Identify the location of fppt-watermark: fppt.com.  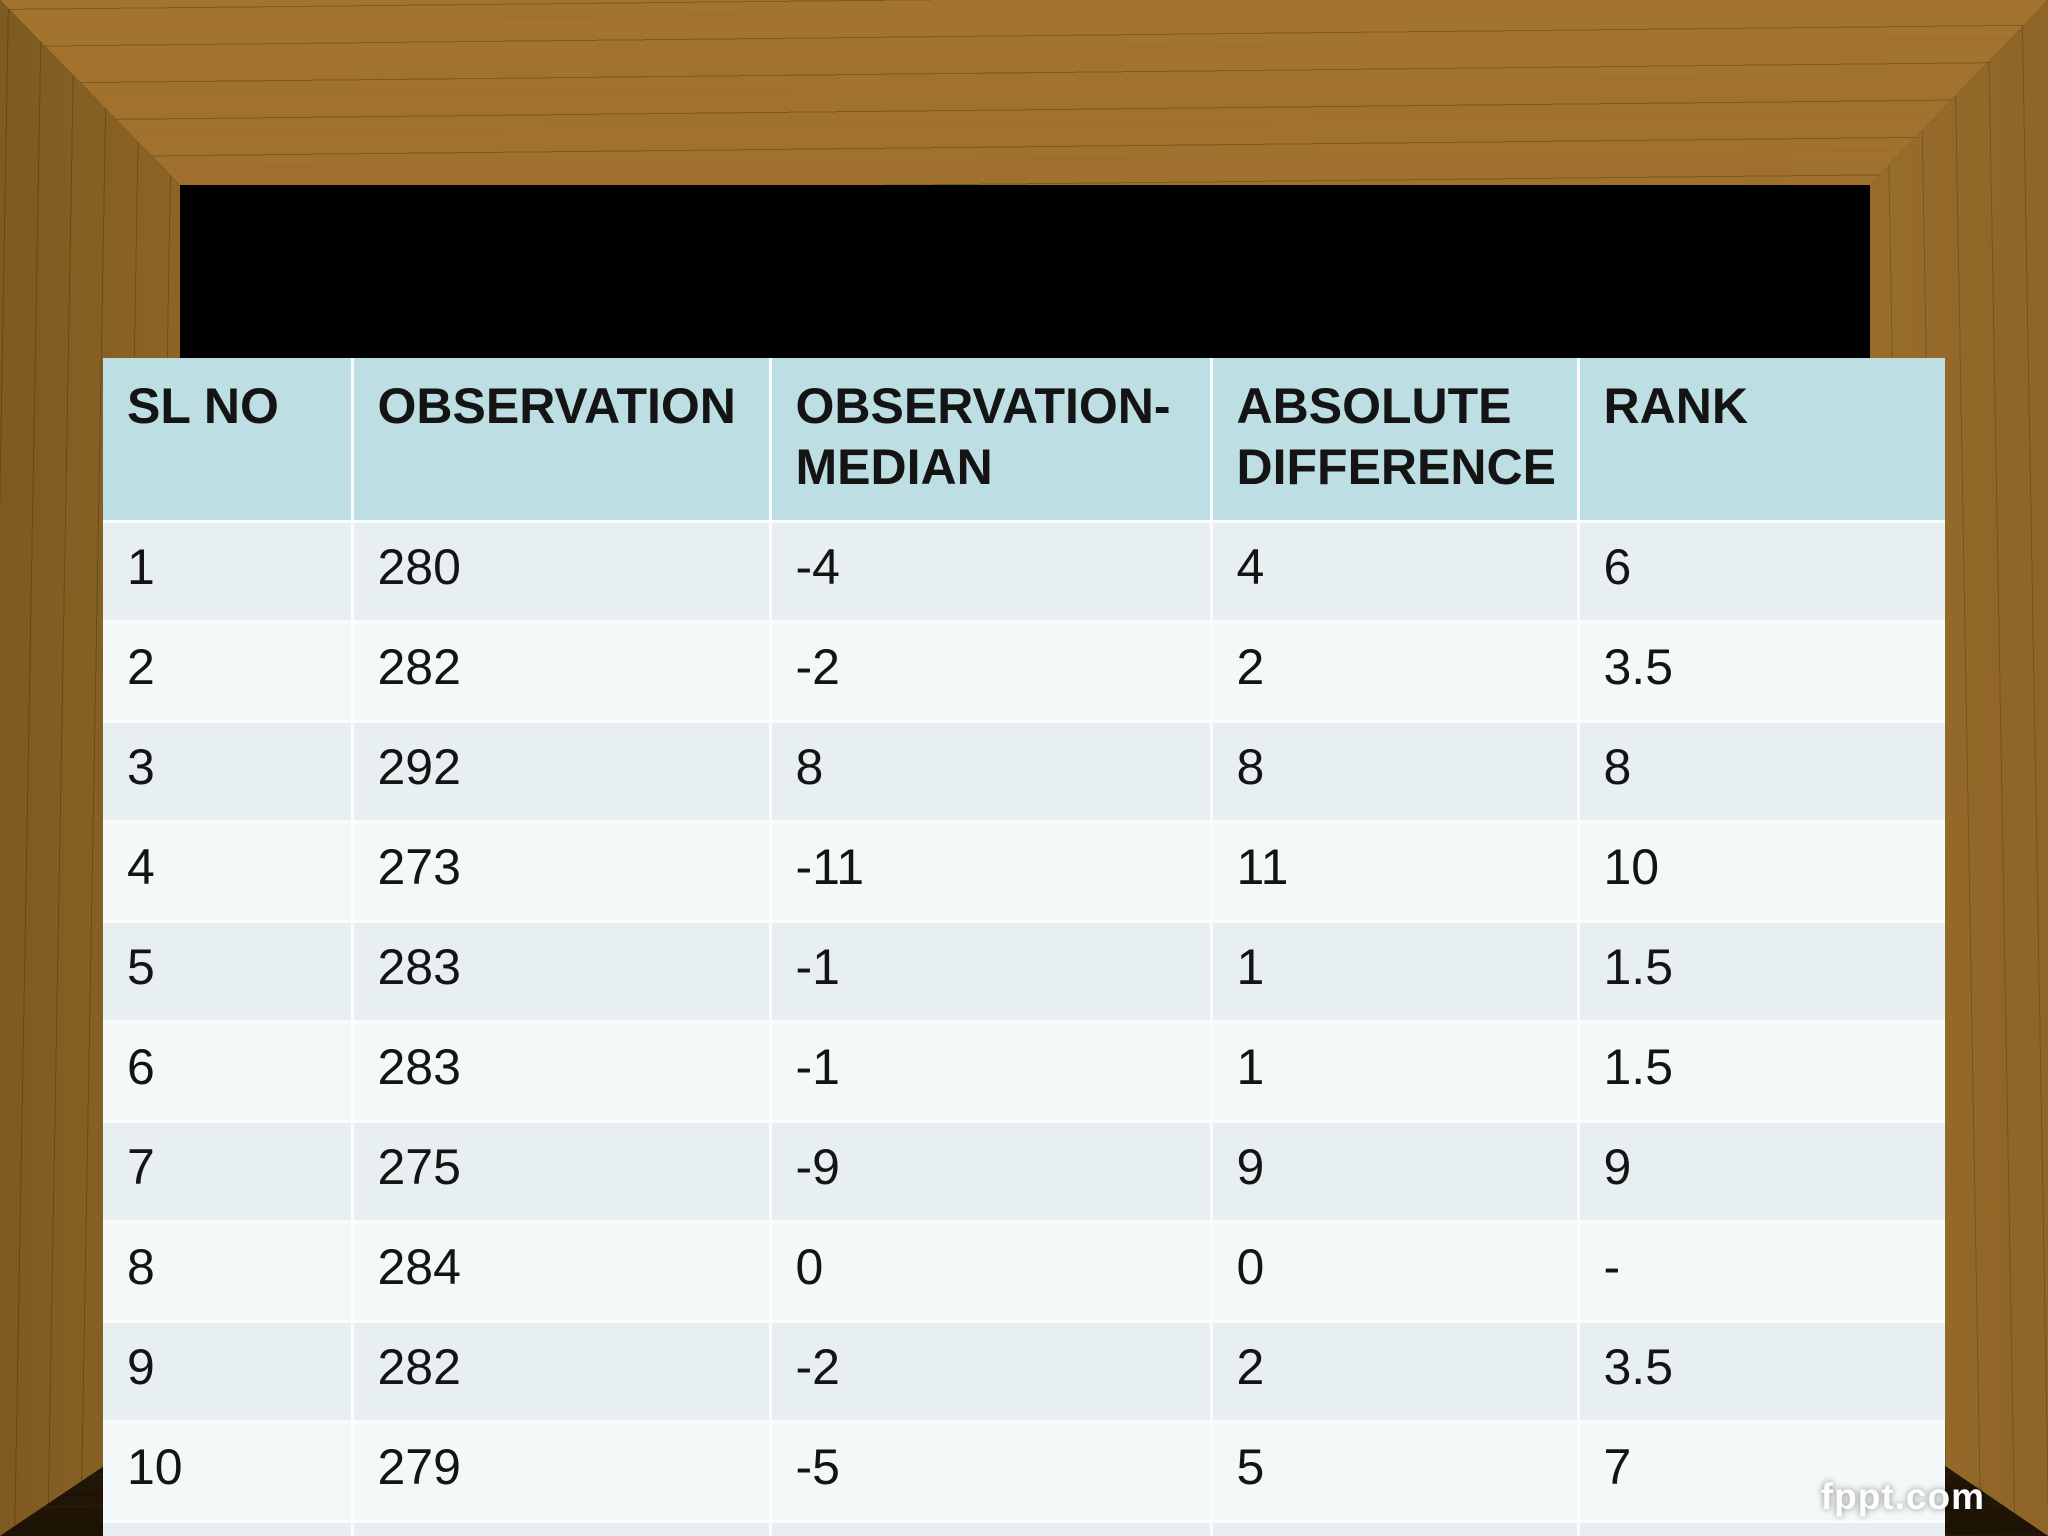
(1902, 1496).